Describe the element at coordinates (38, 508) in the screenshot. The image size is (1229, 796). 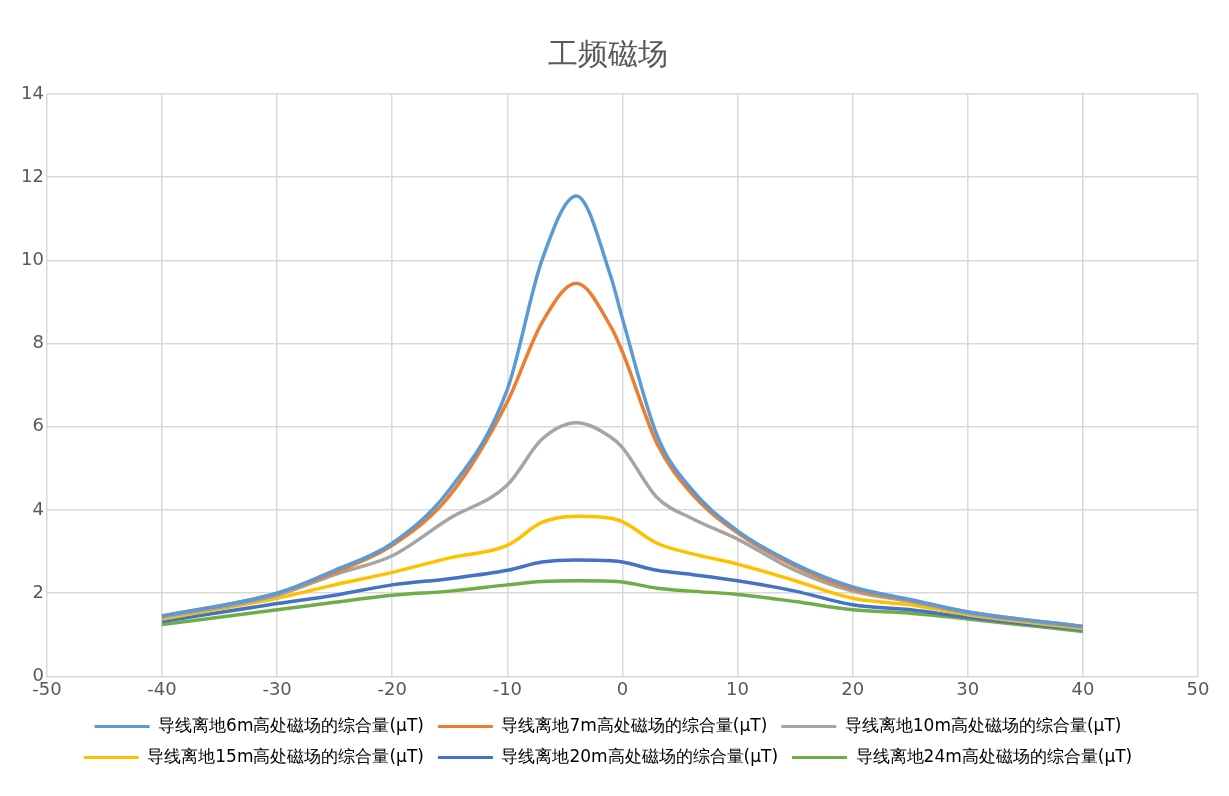
I see `y-tick-label: 4` at that location.